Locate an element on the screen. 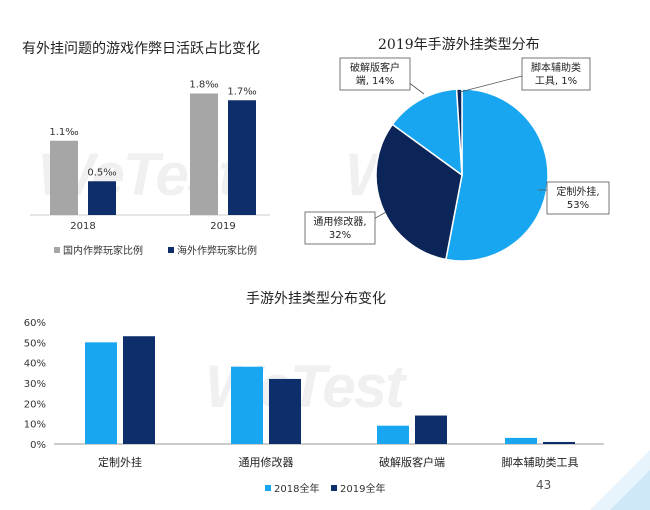 Image resolution: width=650 pixels, height=510 pixels. chart2-label-name: 通用修改器, is located at coordinates (339, 221).